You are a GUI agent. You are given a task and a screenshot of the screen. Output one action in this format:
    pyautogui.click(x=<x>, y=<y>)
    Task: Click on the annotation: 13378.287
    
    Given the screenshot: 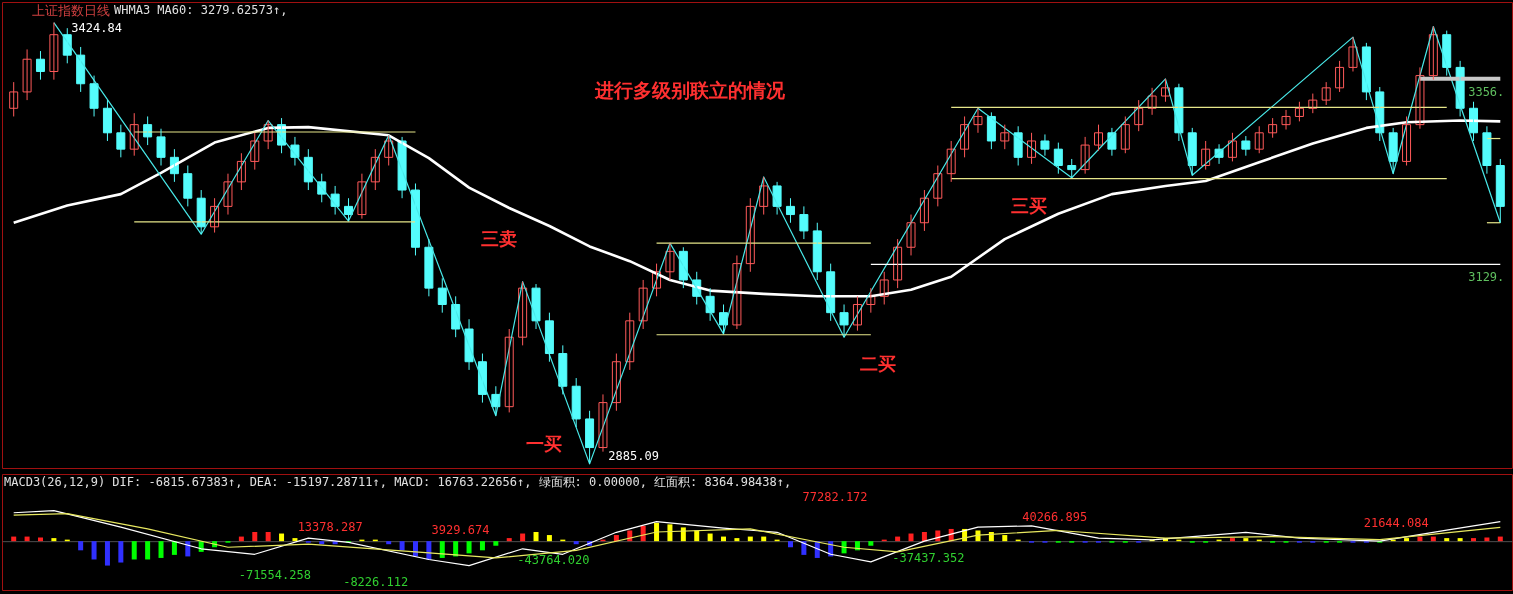 What is the action you would take?
    pyautogui.click(x=330, y=527)
    